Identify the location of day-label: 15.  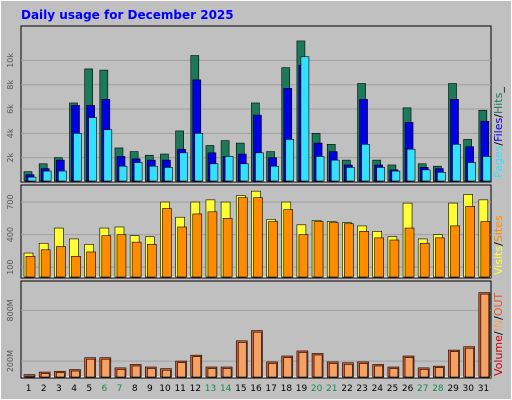
(240, 389).